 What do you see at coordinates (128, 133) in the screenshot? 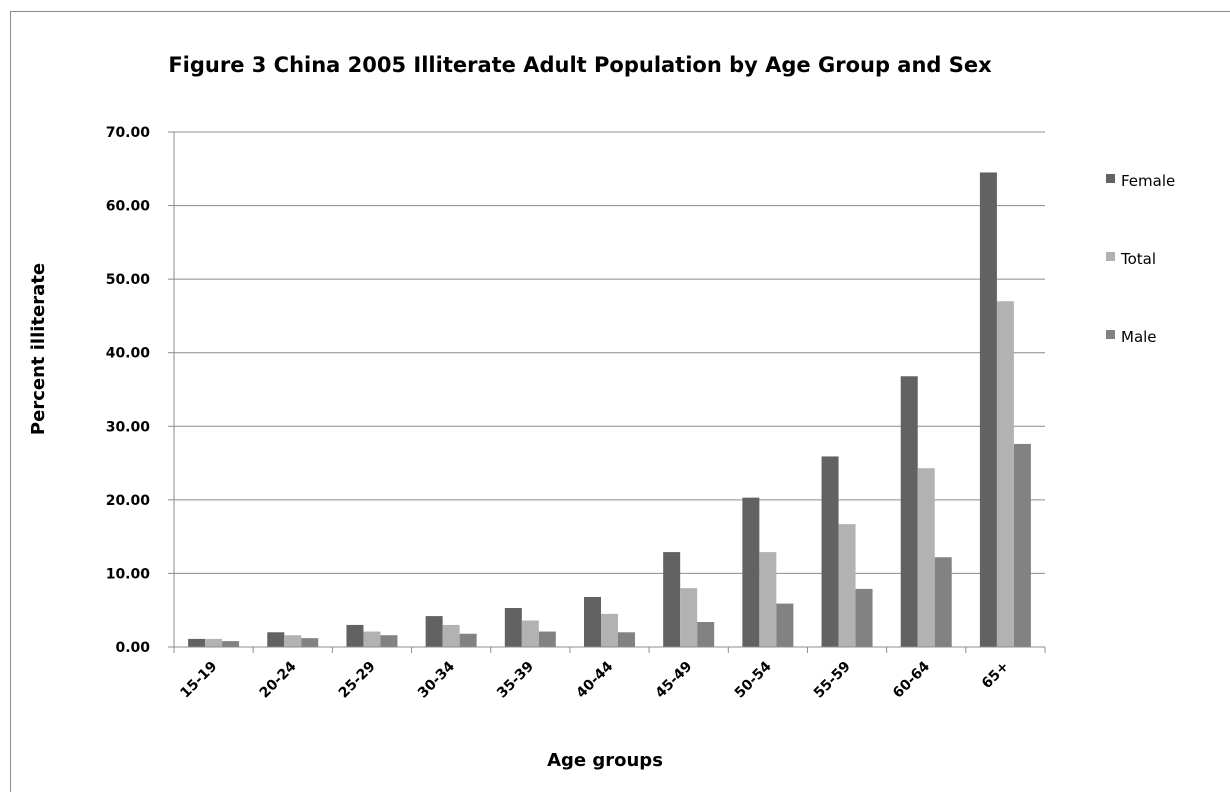
I see `y-tick-label: 70.00` at bounding box center [128, 133].